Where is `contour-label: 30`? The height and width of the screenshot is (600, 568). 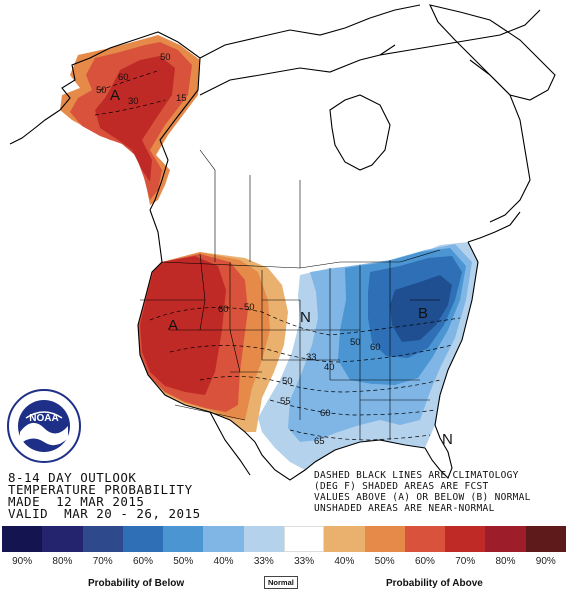 contour-label: 30 is located at coordinates (133, 101).